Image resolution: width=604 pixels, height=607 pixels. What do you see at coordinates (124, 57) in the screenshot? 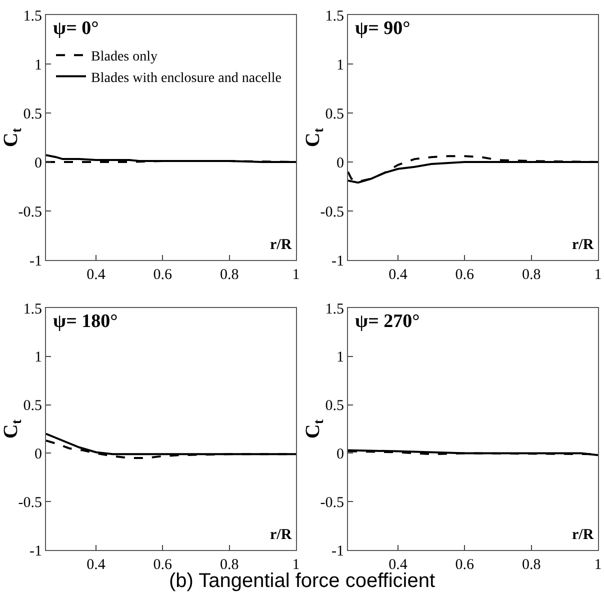
I see `legend-label: Blades only` at bounding box center [124, 57].